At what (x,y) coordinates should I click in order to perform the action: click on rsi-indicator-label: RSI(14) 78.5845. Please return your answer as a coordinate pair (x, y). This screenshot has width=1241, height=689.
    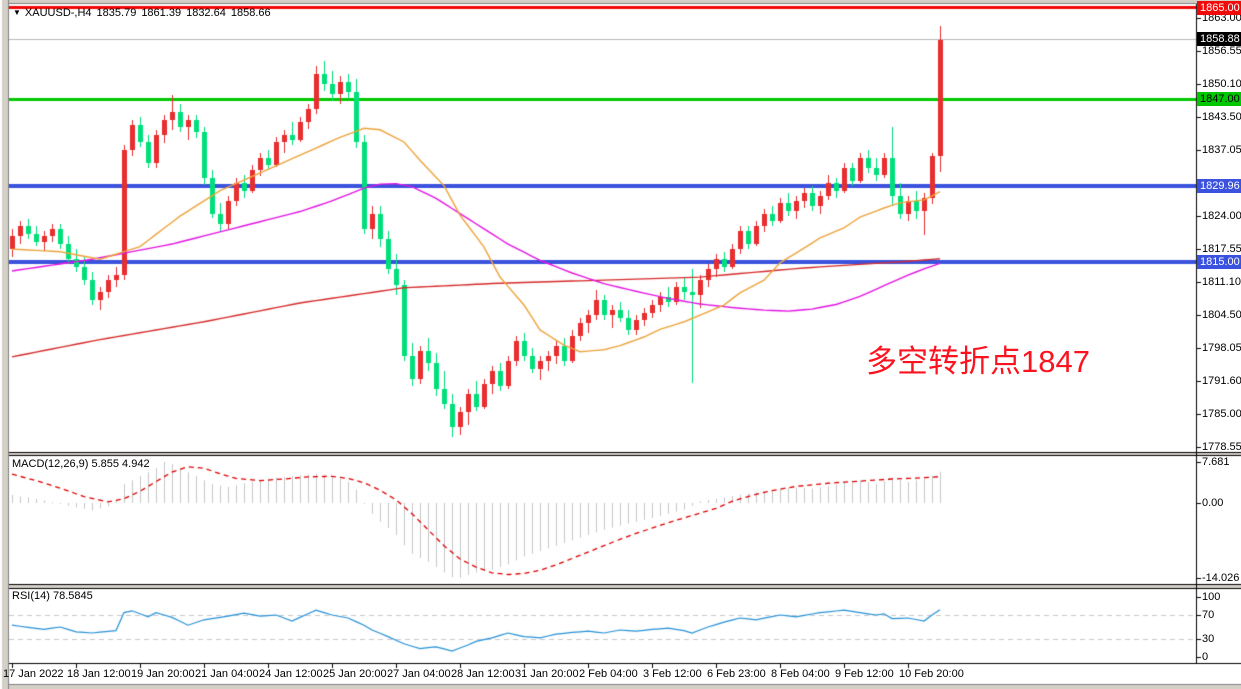
    Looking at the image, I should click on (52, 596).